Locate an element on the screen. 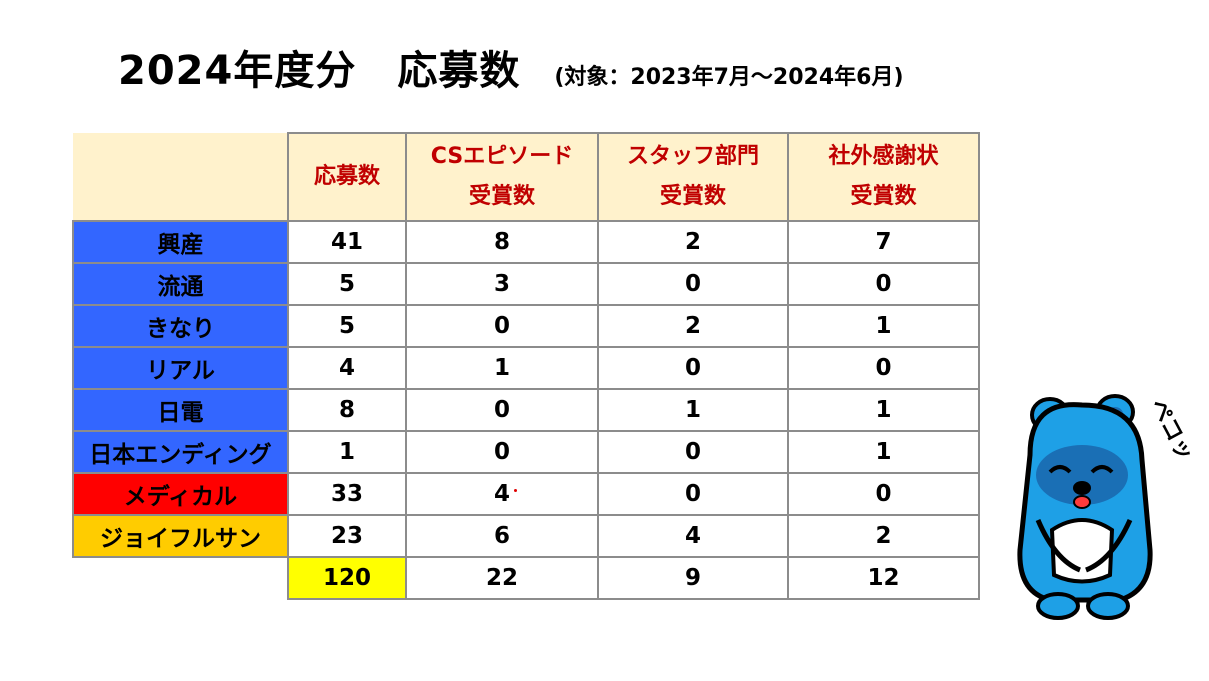 Image resolution: width=1209 pixels, height=681 pixels. row-label: 興産 is located at coordinates (180, 242).